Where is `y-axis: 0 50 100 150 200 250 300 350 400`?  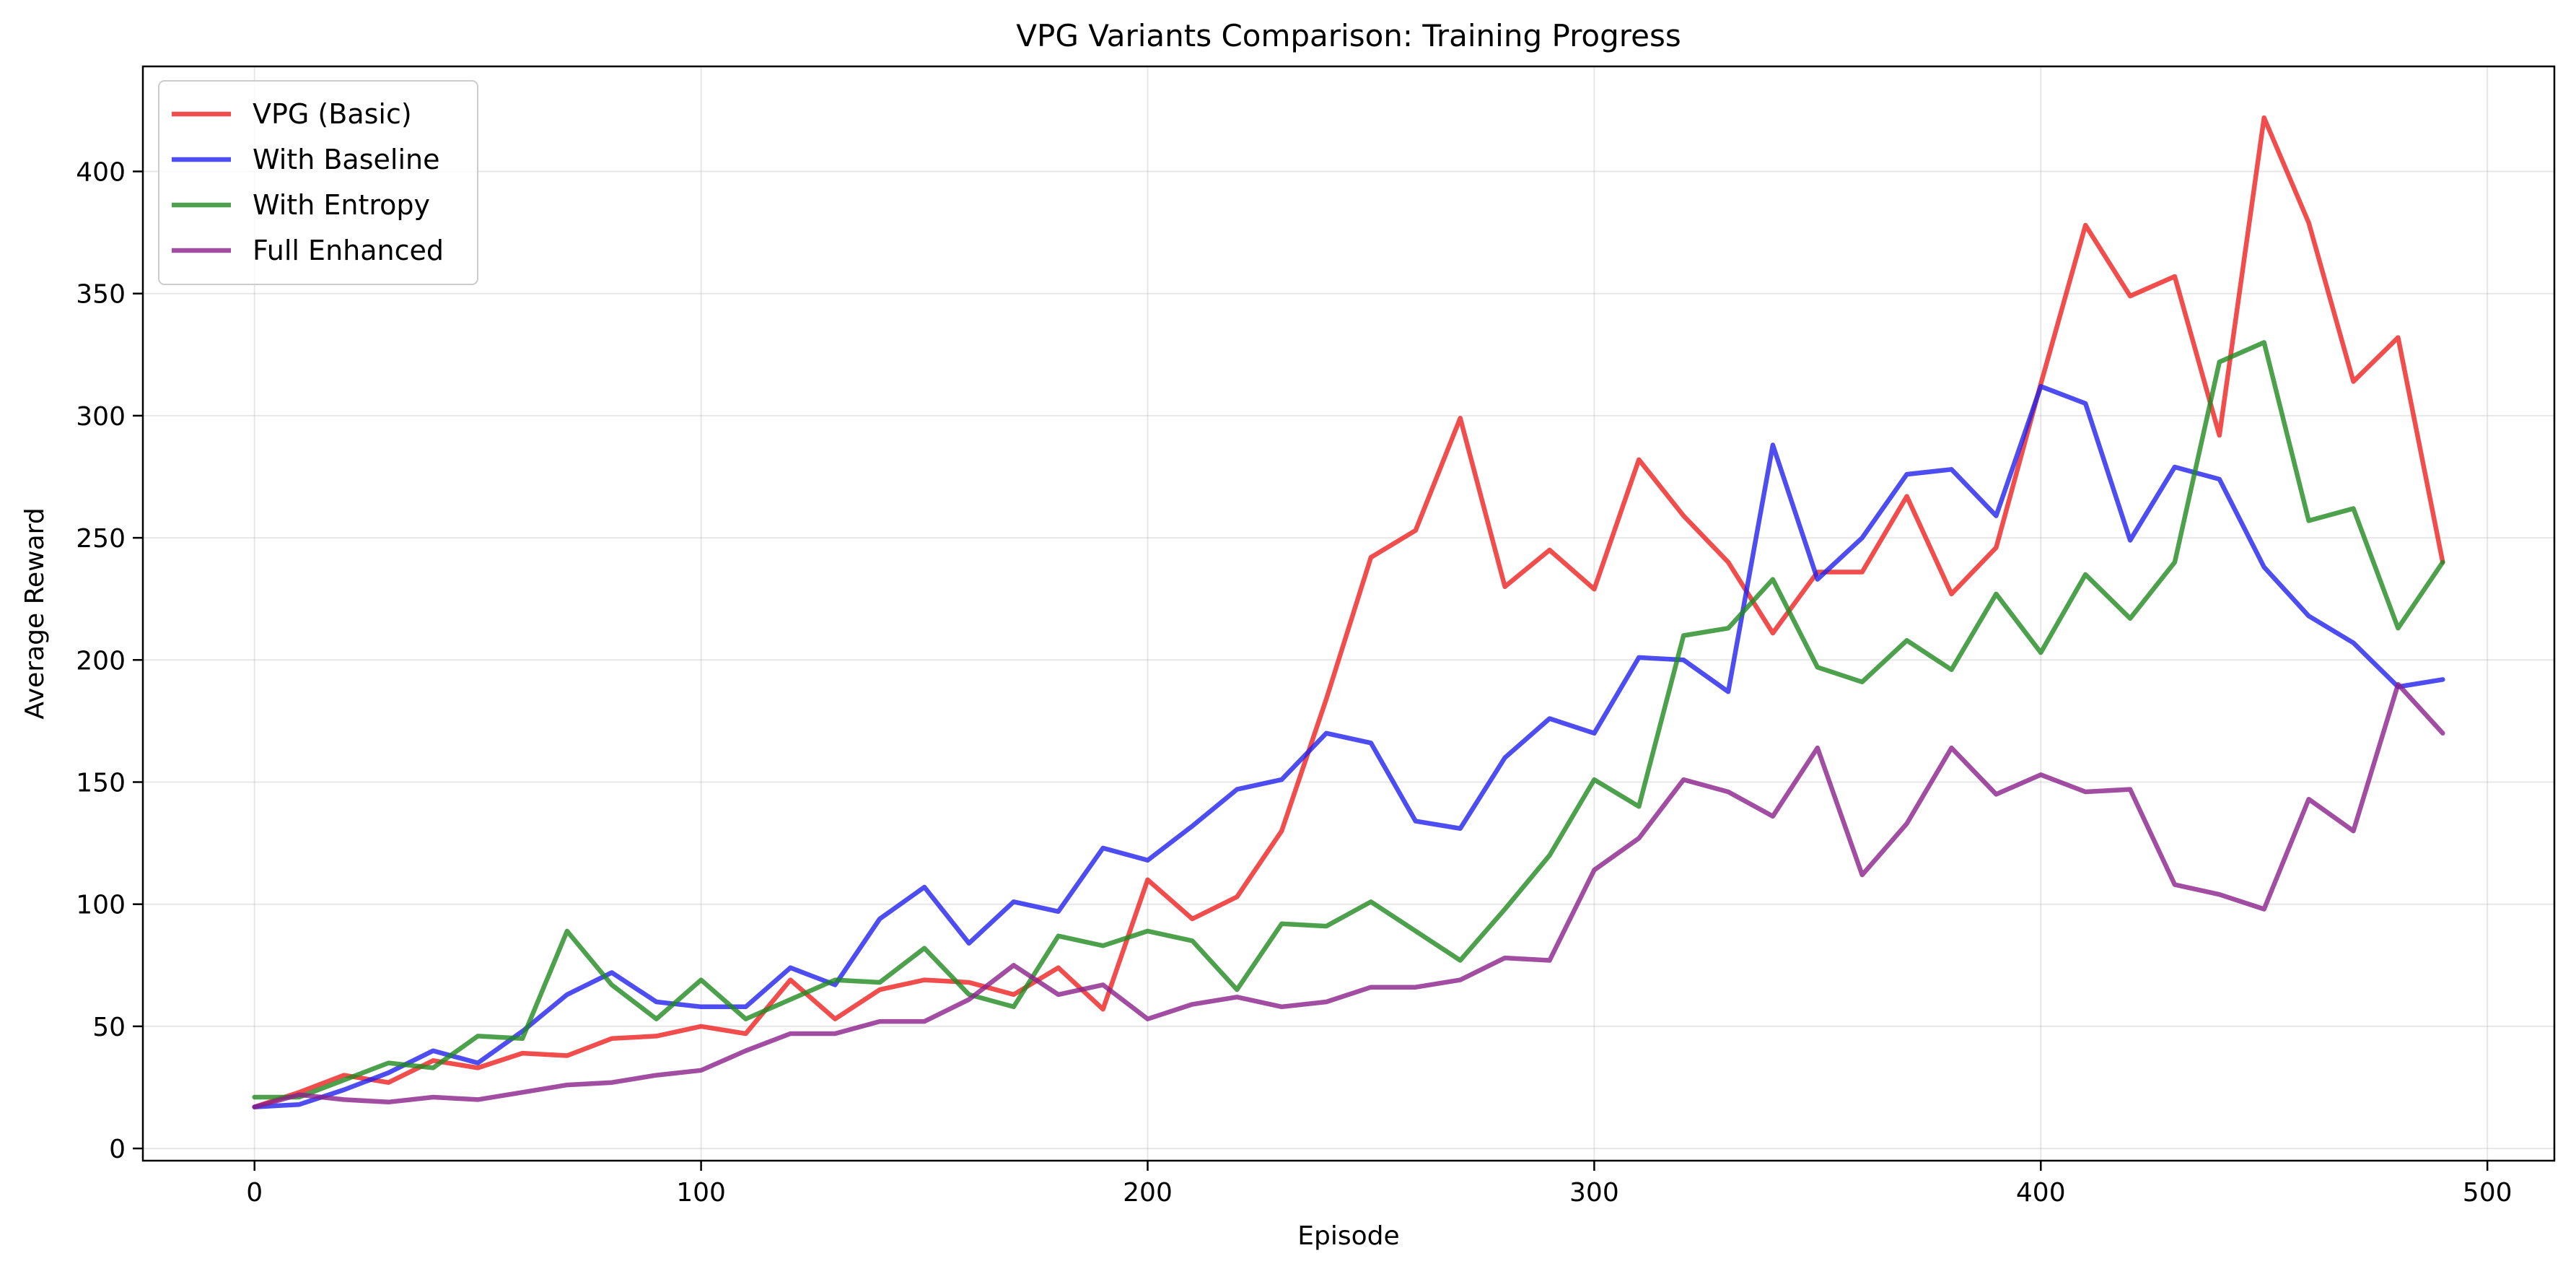 y-axis: 0 50 100 150 200 250 300 350 400 is located at coordinates (109, 661).